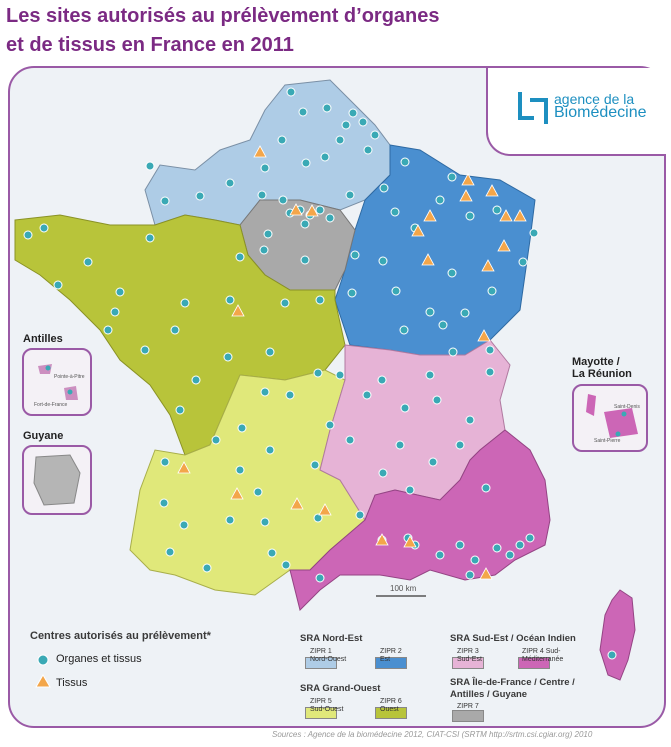  What do you see at coordinates (468, 663) in the screenshot?
I see `zipr3-swatch` at bounding box center [468, 663].